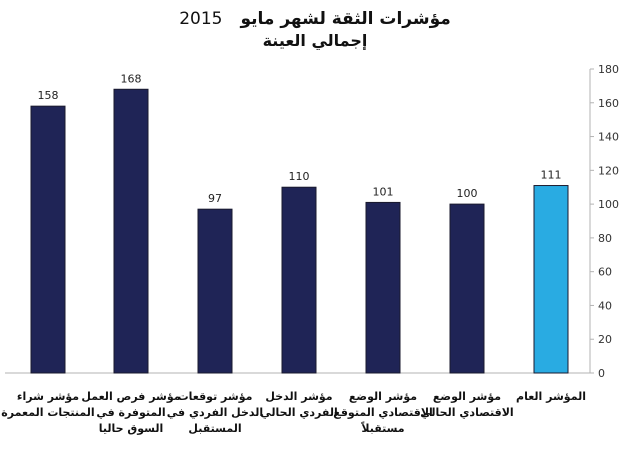  What do you see at coordinates (551, 396) in the screenshot?
I see `x-category-label: المؤشر العام` at bounding box center [551, 396].